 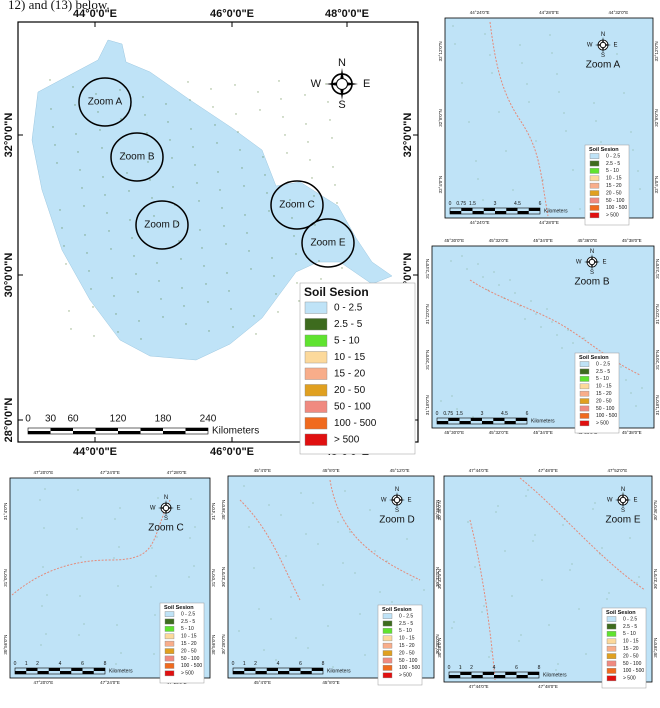 What do you see at coordinates (437, 577) in the screenshot?
I see `lat-label: 30°32'0"N` at bounding box center [437, 577].